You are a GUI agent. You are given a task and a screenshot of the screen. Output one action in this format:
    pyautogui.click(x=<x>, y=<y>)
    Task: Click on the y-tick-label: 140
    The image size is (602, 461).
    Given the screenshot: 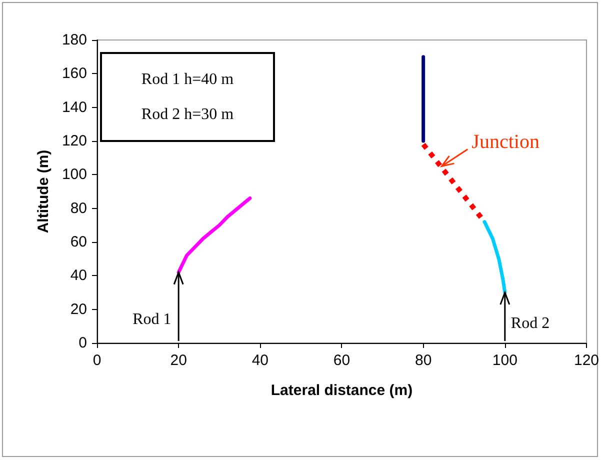 What is the action you would take?
    pyautogui.click(x=74, y=107)
    